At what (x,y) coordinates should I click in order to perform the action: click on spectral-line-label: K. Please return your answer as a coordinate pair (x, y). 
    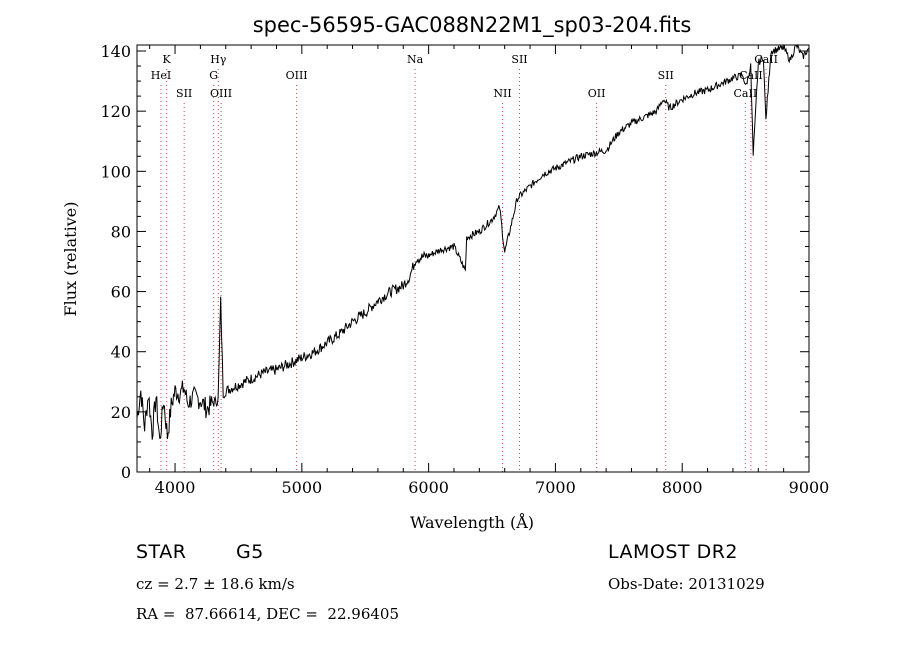
    Looking at the image, I should click on (167, 59).